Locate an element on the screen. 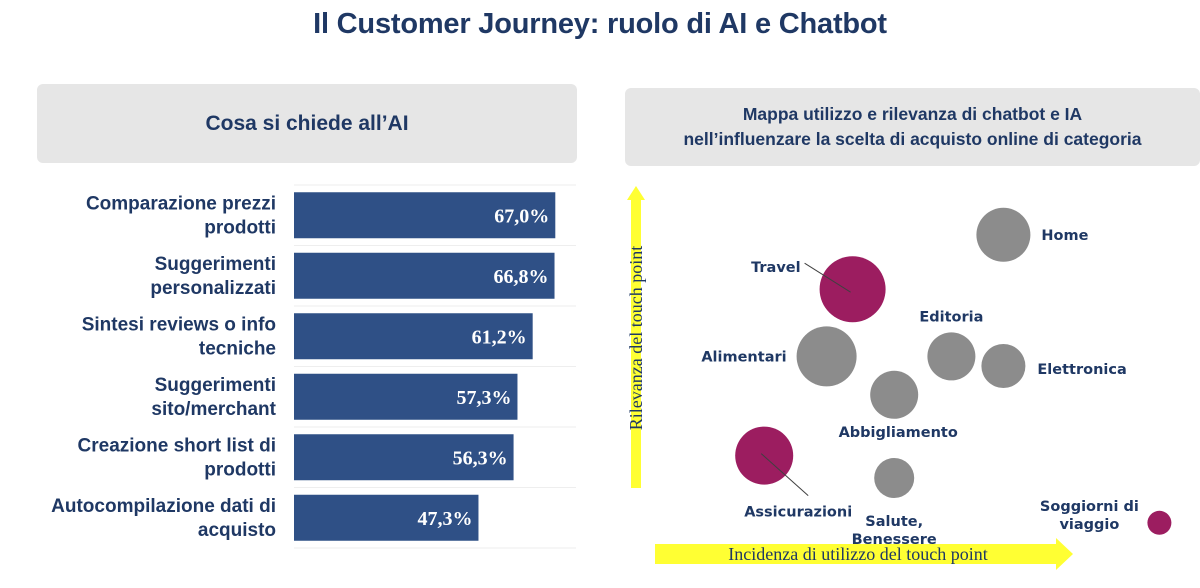 Image resolution: width=1200 pixels, height=588 pixels. bar-value-label: 67,0% is located at coordinates (521, 216).